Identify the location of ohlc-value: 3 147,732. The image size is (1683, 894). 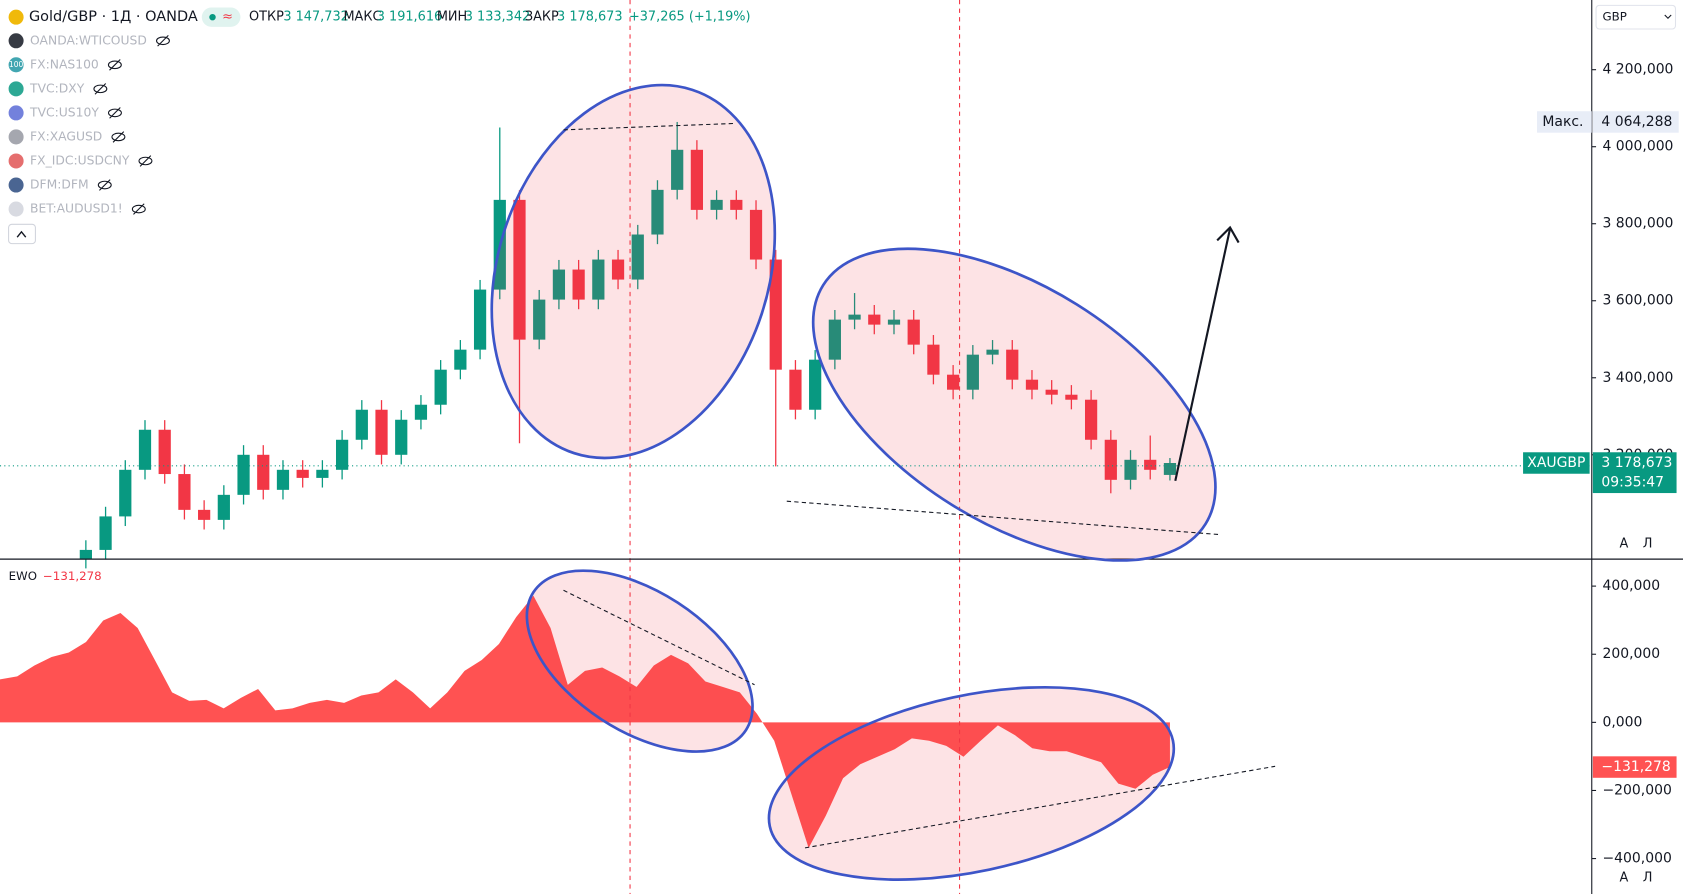
(315, 17).